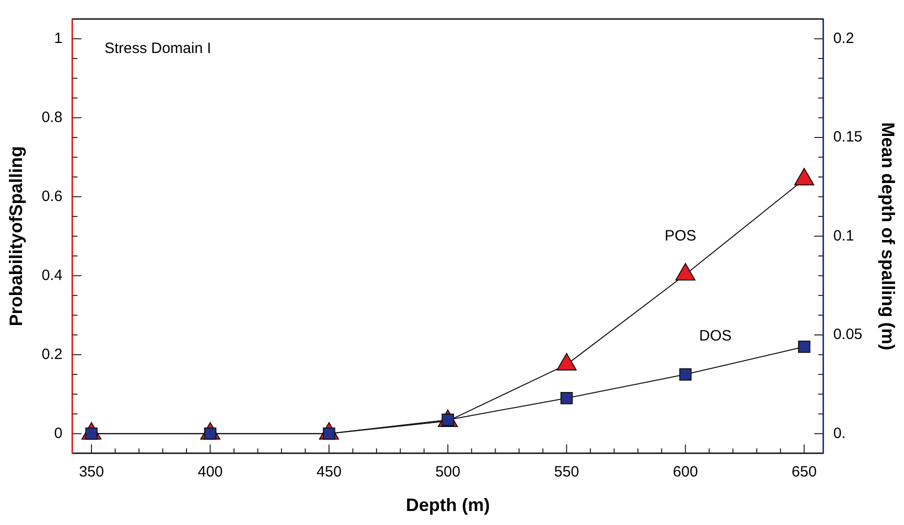 This screenshot has height=525, width=904. Describe the element at coordinates (447, 472) in the screenshot. I see `x-tick-label: 500` at that location.